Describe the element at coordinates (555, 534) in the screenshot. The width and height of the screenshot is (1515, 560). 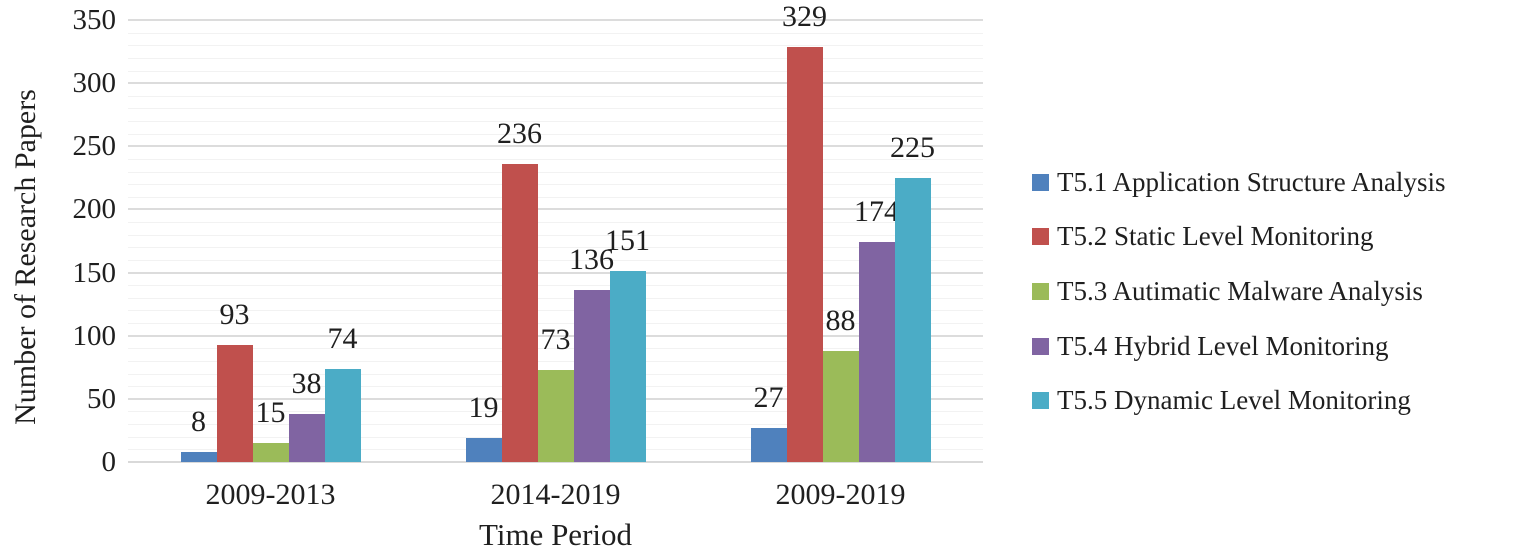
I see `x-axis-title: Time Period` at that location.